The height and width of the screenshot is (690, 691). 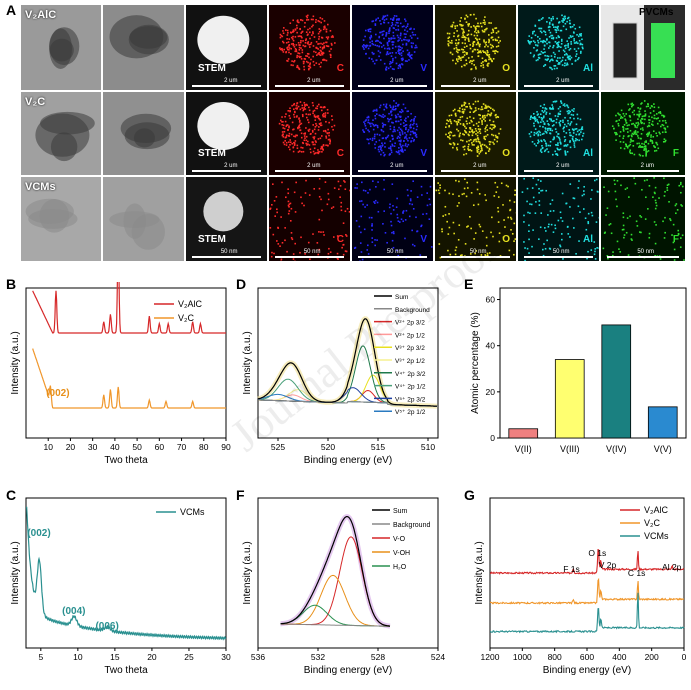 I want to click on x-tick-label: 600, so click(x=587, y=657).